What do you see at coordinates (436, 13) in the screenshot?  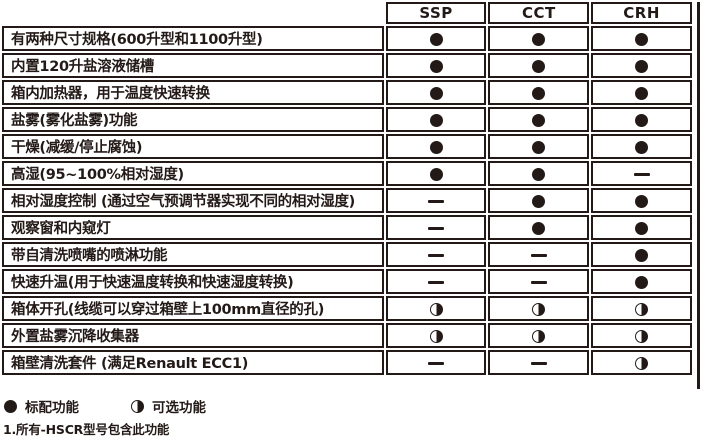 I see `column-header-ssp: SSP` at bounding box center [436, 13].